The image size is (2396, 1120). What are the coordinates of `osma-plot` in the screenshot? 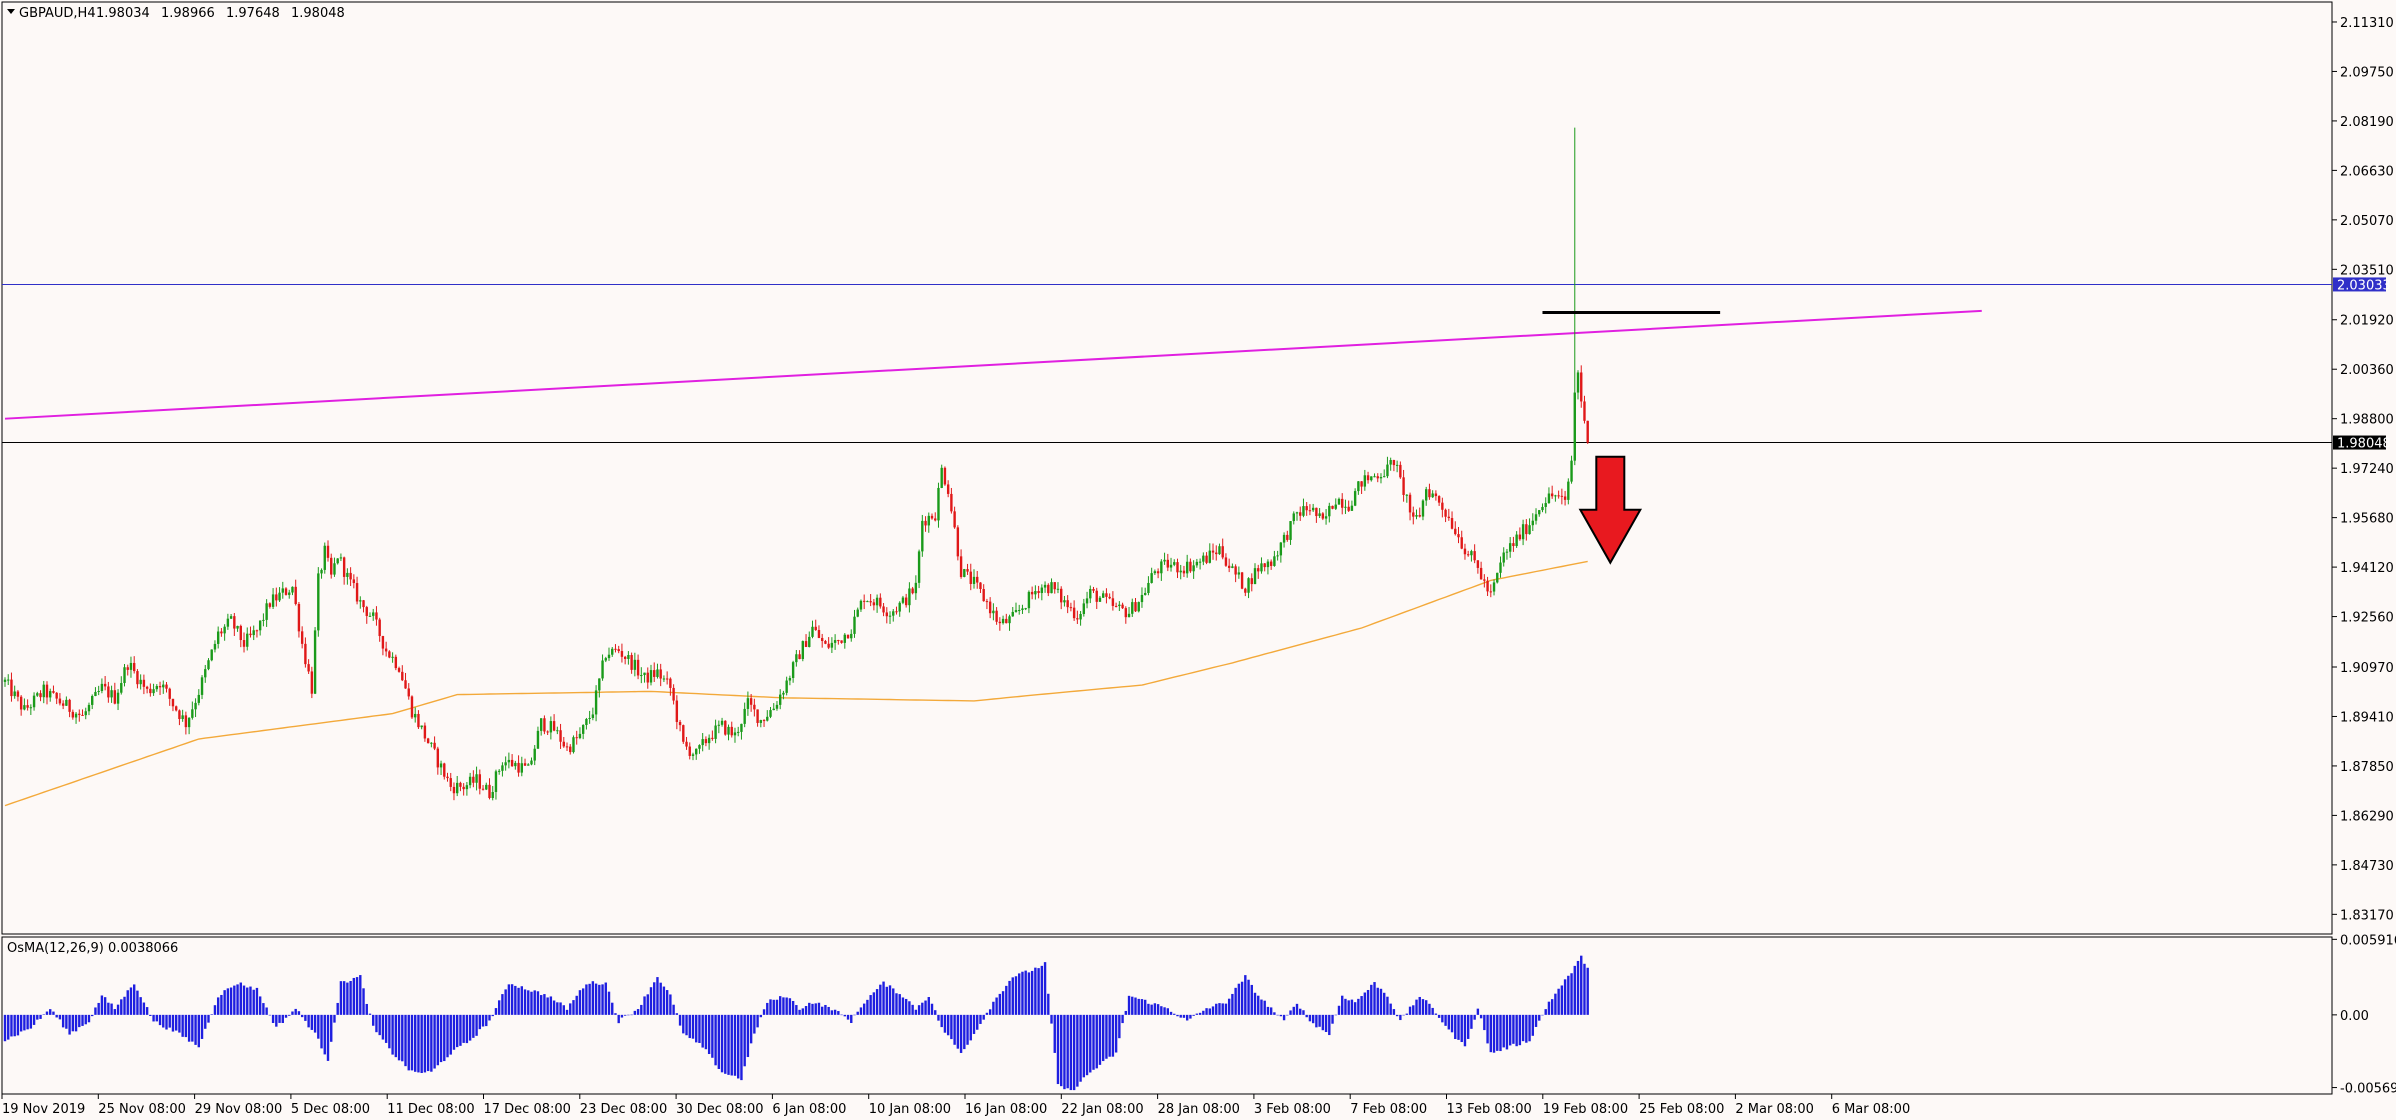 It's located at (796, 1023).